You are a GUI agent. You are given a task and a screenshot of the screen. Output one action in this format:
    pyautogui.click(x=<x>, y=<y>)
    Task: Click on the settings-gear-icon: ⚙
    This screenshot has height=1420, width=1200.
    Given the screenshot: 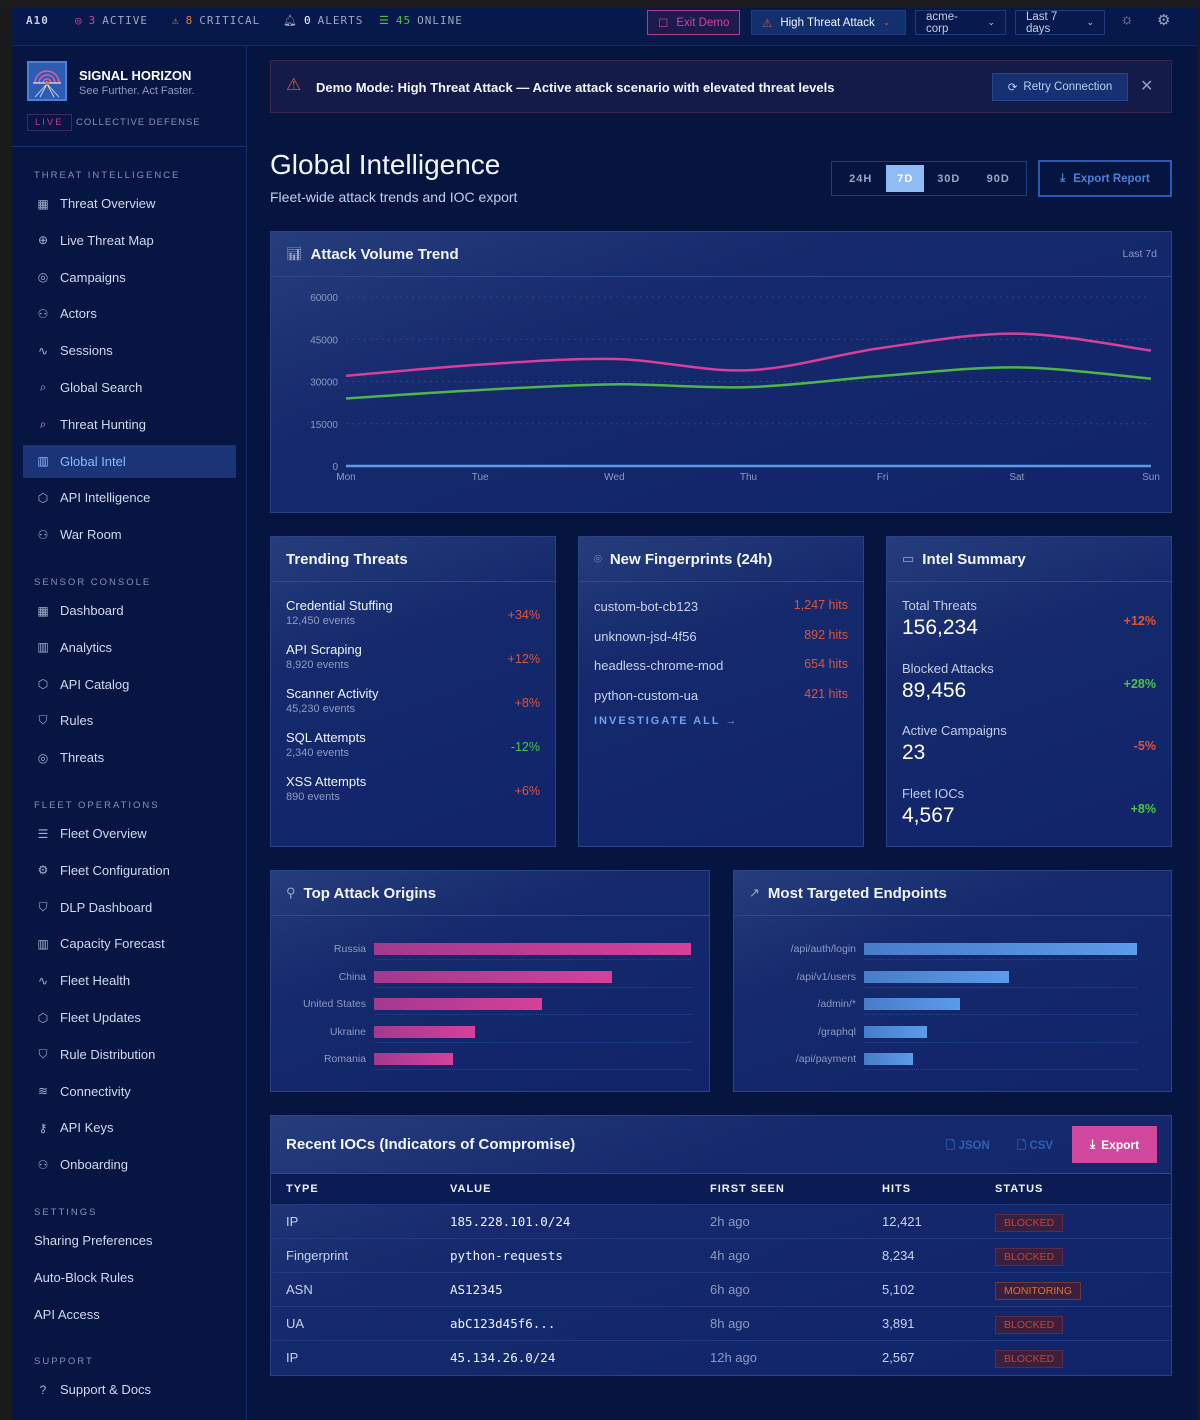 What is the action you would take?
    pyautogui.click(x=1164, y=20)
    